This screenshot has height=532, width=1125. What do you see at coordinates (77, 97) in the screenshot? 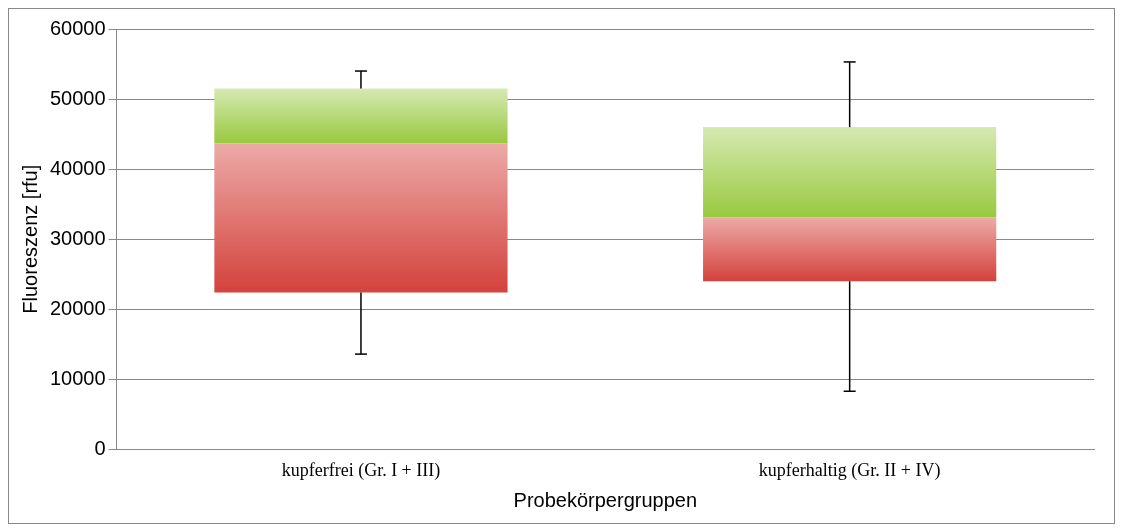
I see `y-tick-label: 50000` at bounding box center [77, 97].